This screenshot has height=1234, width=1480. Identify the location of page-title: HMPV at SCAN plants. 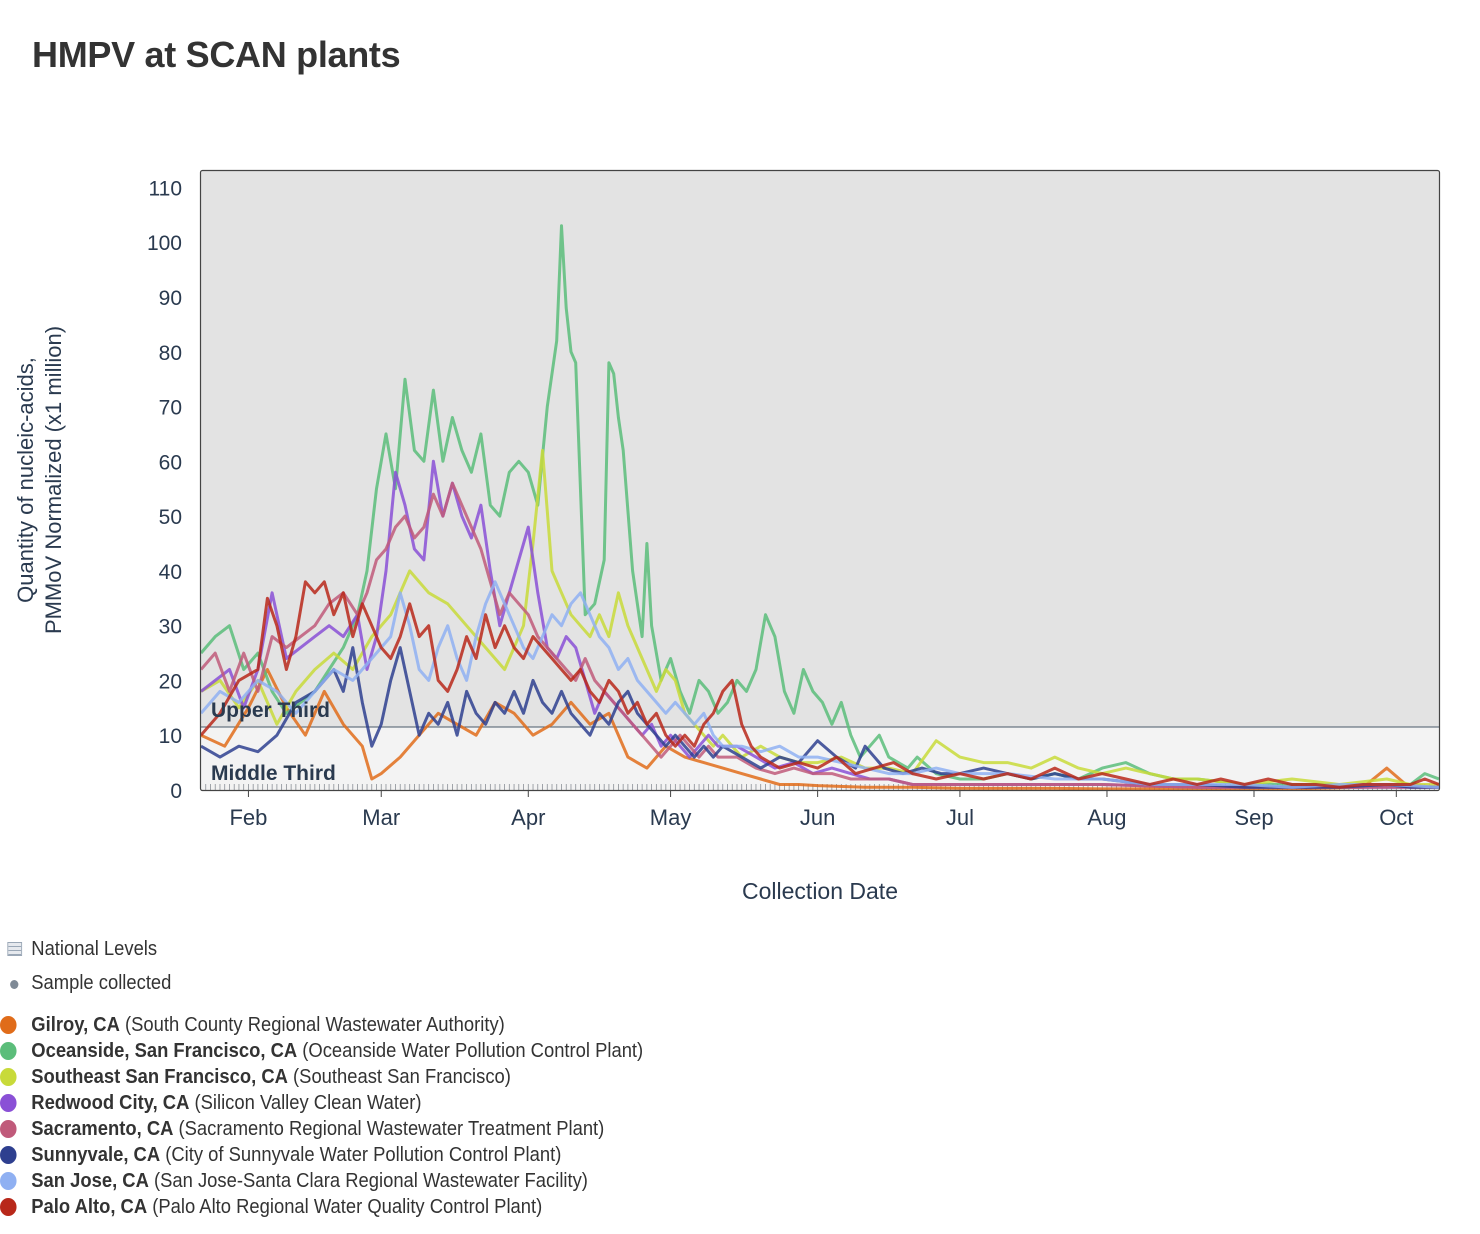
(216, 54).